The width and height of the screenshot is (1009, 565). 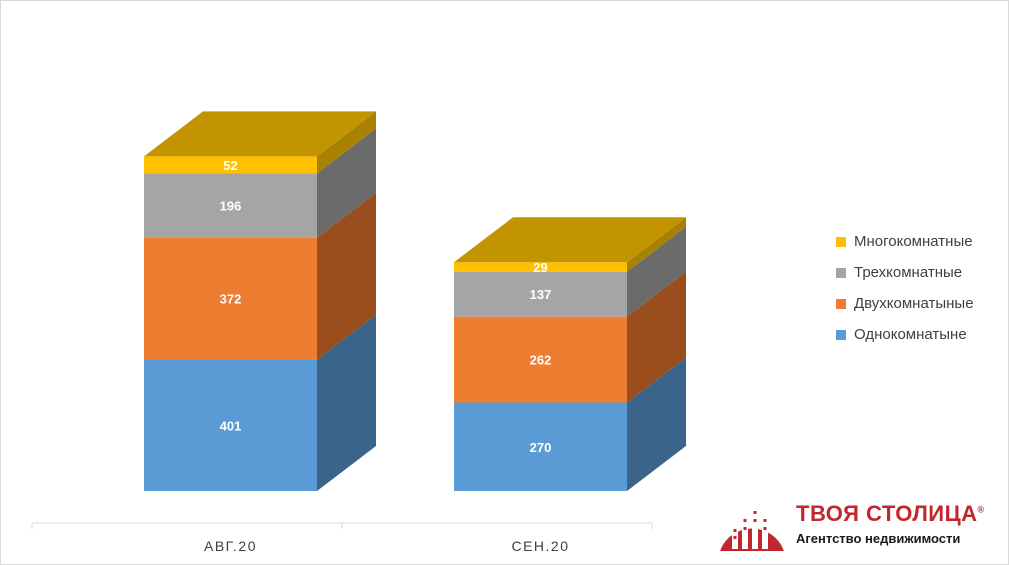 What do you see at coordinates (841, 334) in the screenshot?
I see `legend-swatch-one-room` at bounding box center [841, 334].